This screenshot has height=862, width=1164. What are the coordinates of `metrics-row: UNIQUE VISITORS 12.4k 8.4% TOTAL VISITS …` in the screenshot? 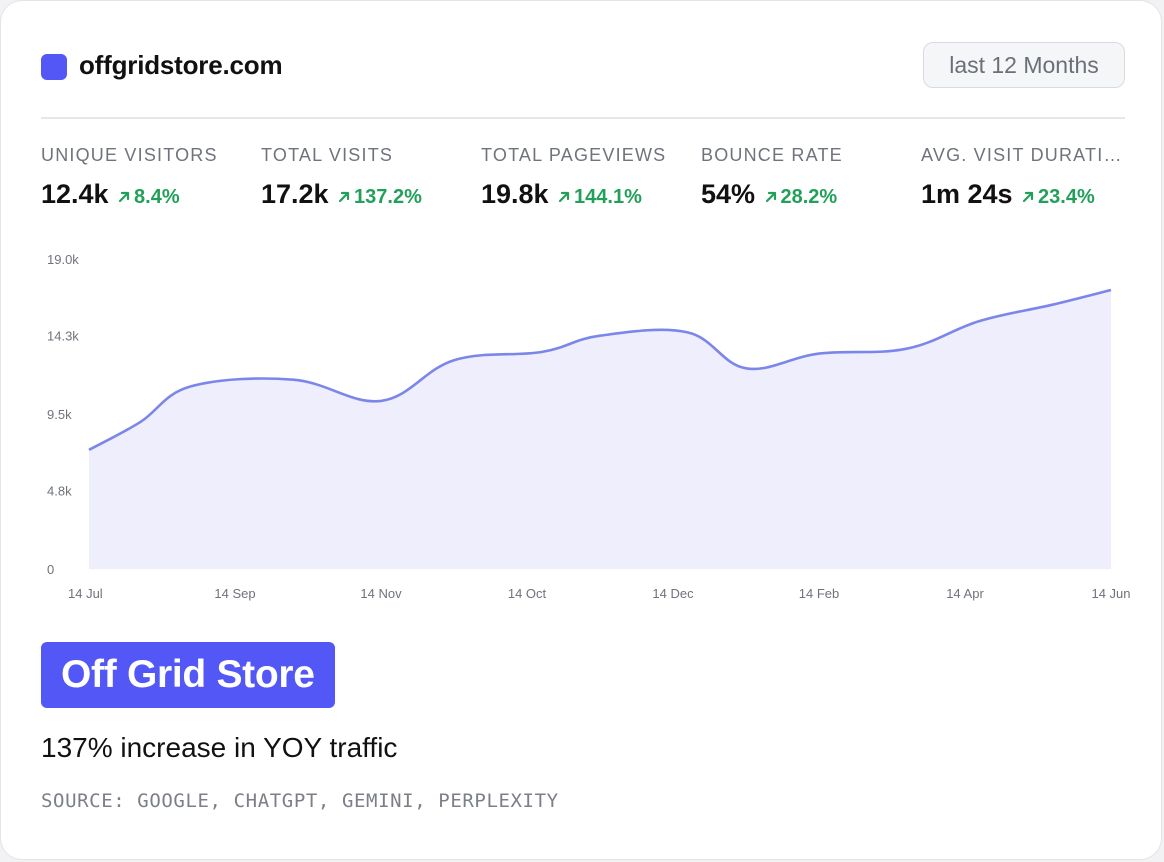 It's located at (584, 181).